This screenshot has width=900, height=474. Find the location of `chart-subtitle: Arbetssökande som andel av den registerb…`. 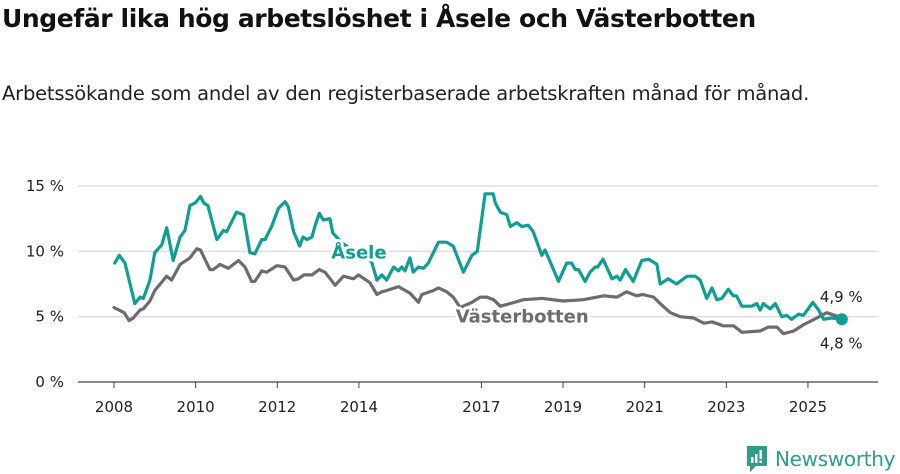

chart-subtitle: Arbetssökande som andel av den registerb… is located at coordinates (406, 93).